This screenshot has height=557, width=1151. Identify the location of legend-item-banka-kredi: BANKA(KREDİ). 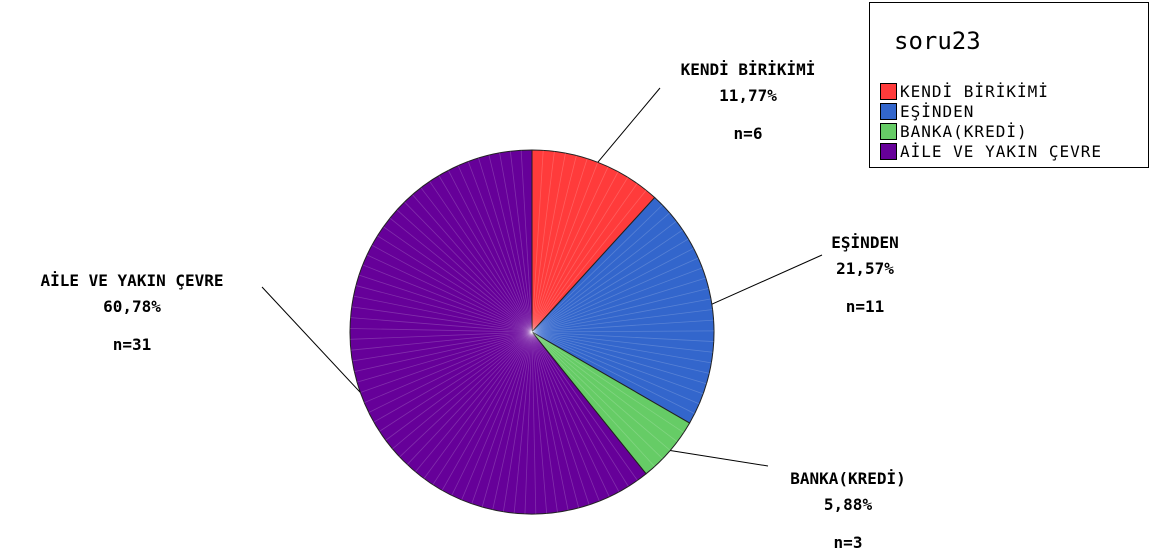
(954, 131).